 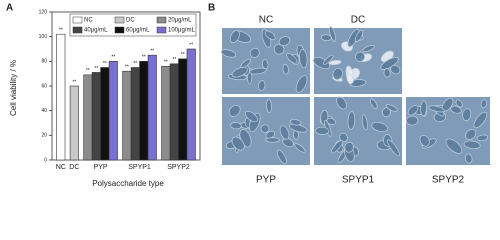 I want to click on y-tick-label: 40, so click(x=44, y=111).